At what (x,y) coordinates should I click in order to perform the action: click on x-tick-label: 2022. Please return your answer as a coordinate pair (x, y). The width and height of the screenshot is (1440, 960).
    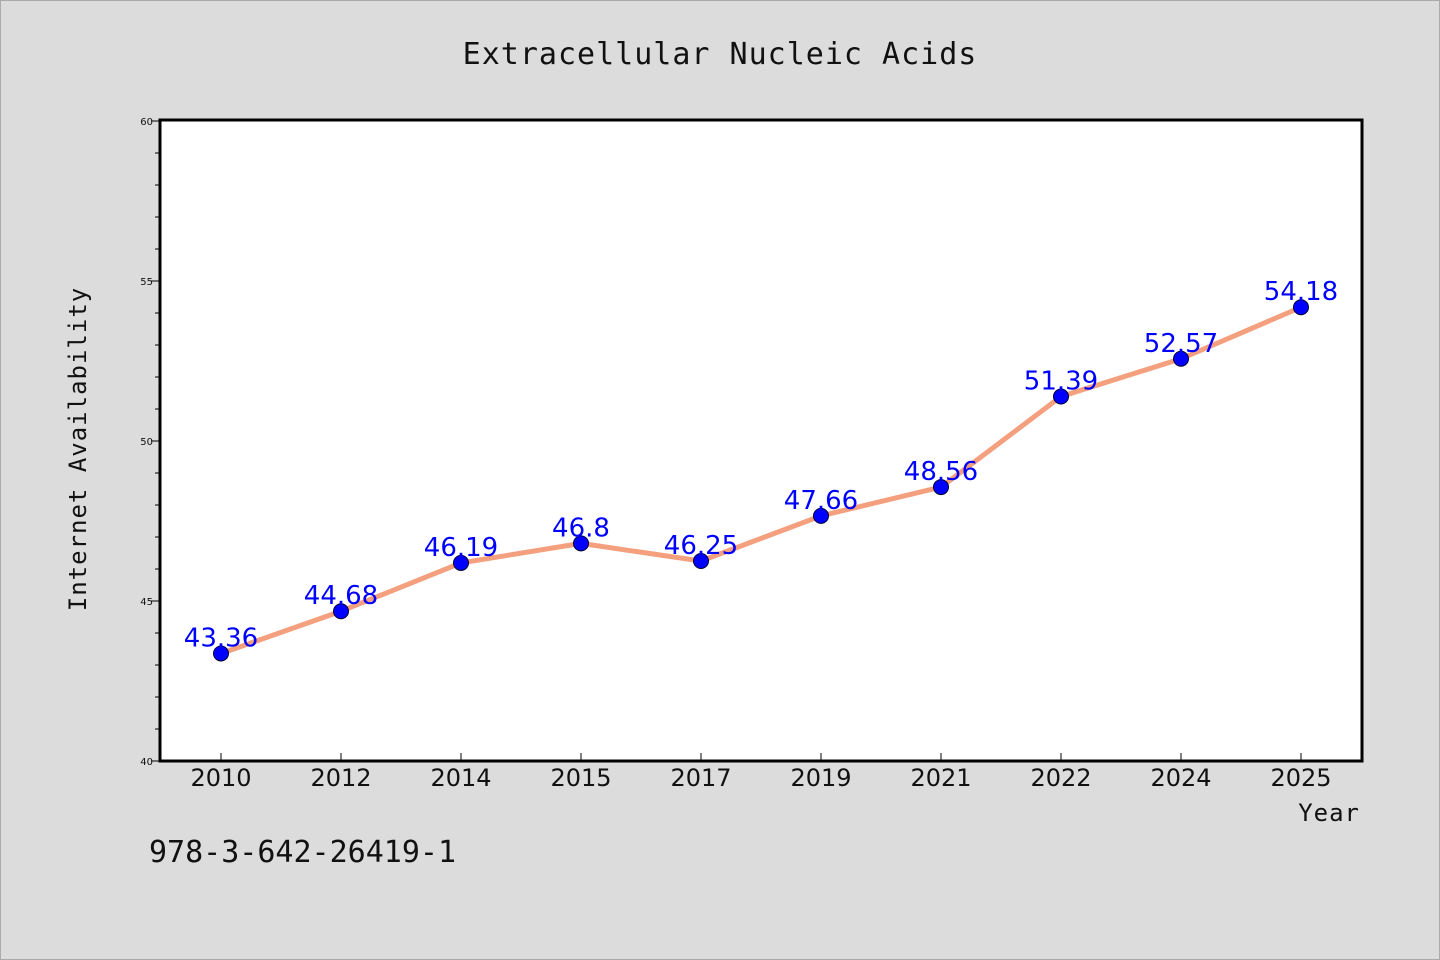
    Looking at the image, I should click on (1060, 778).